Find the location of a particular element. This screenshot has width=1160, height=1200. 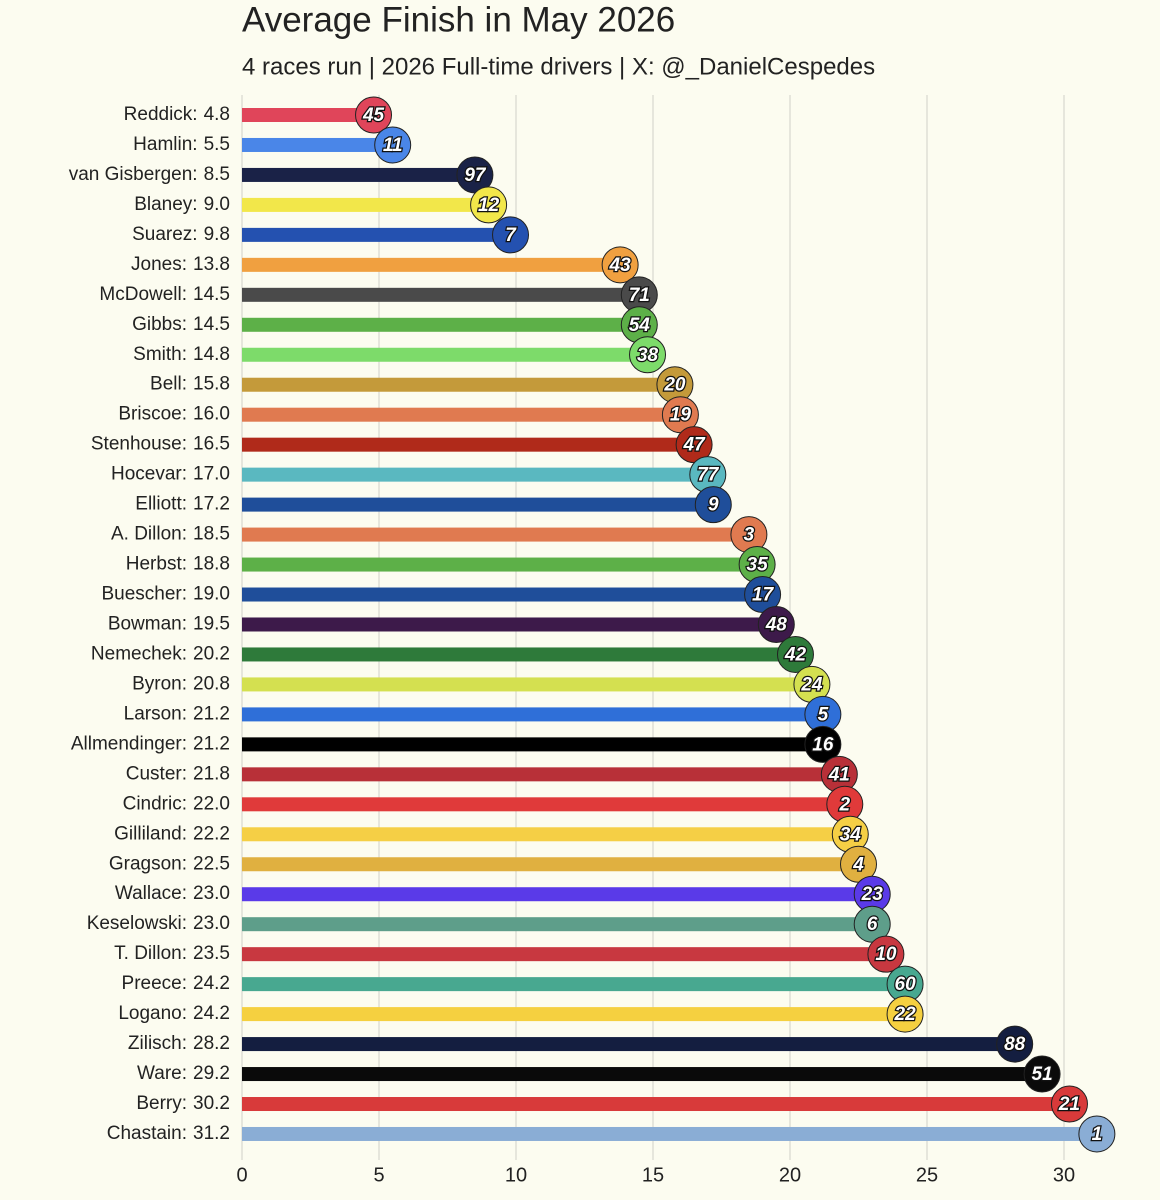

driver-label: Keselowski: 23.0 is located at coordinates (158, 923).